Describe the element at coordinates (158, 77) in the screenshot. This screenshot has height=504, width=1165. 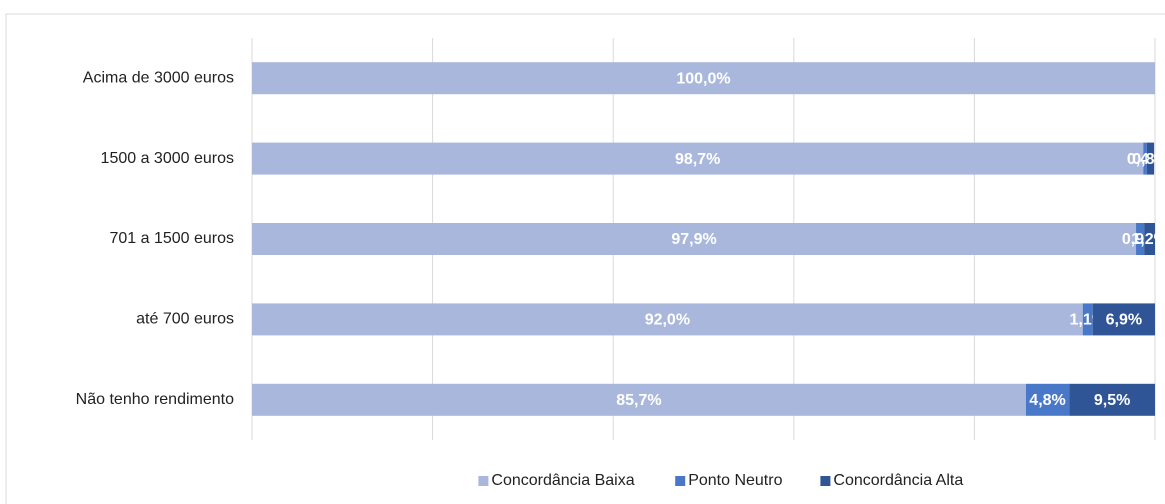
I see `y-tick-label: Acima de 3000 euros` at that location.